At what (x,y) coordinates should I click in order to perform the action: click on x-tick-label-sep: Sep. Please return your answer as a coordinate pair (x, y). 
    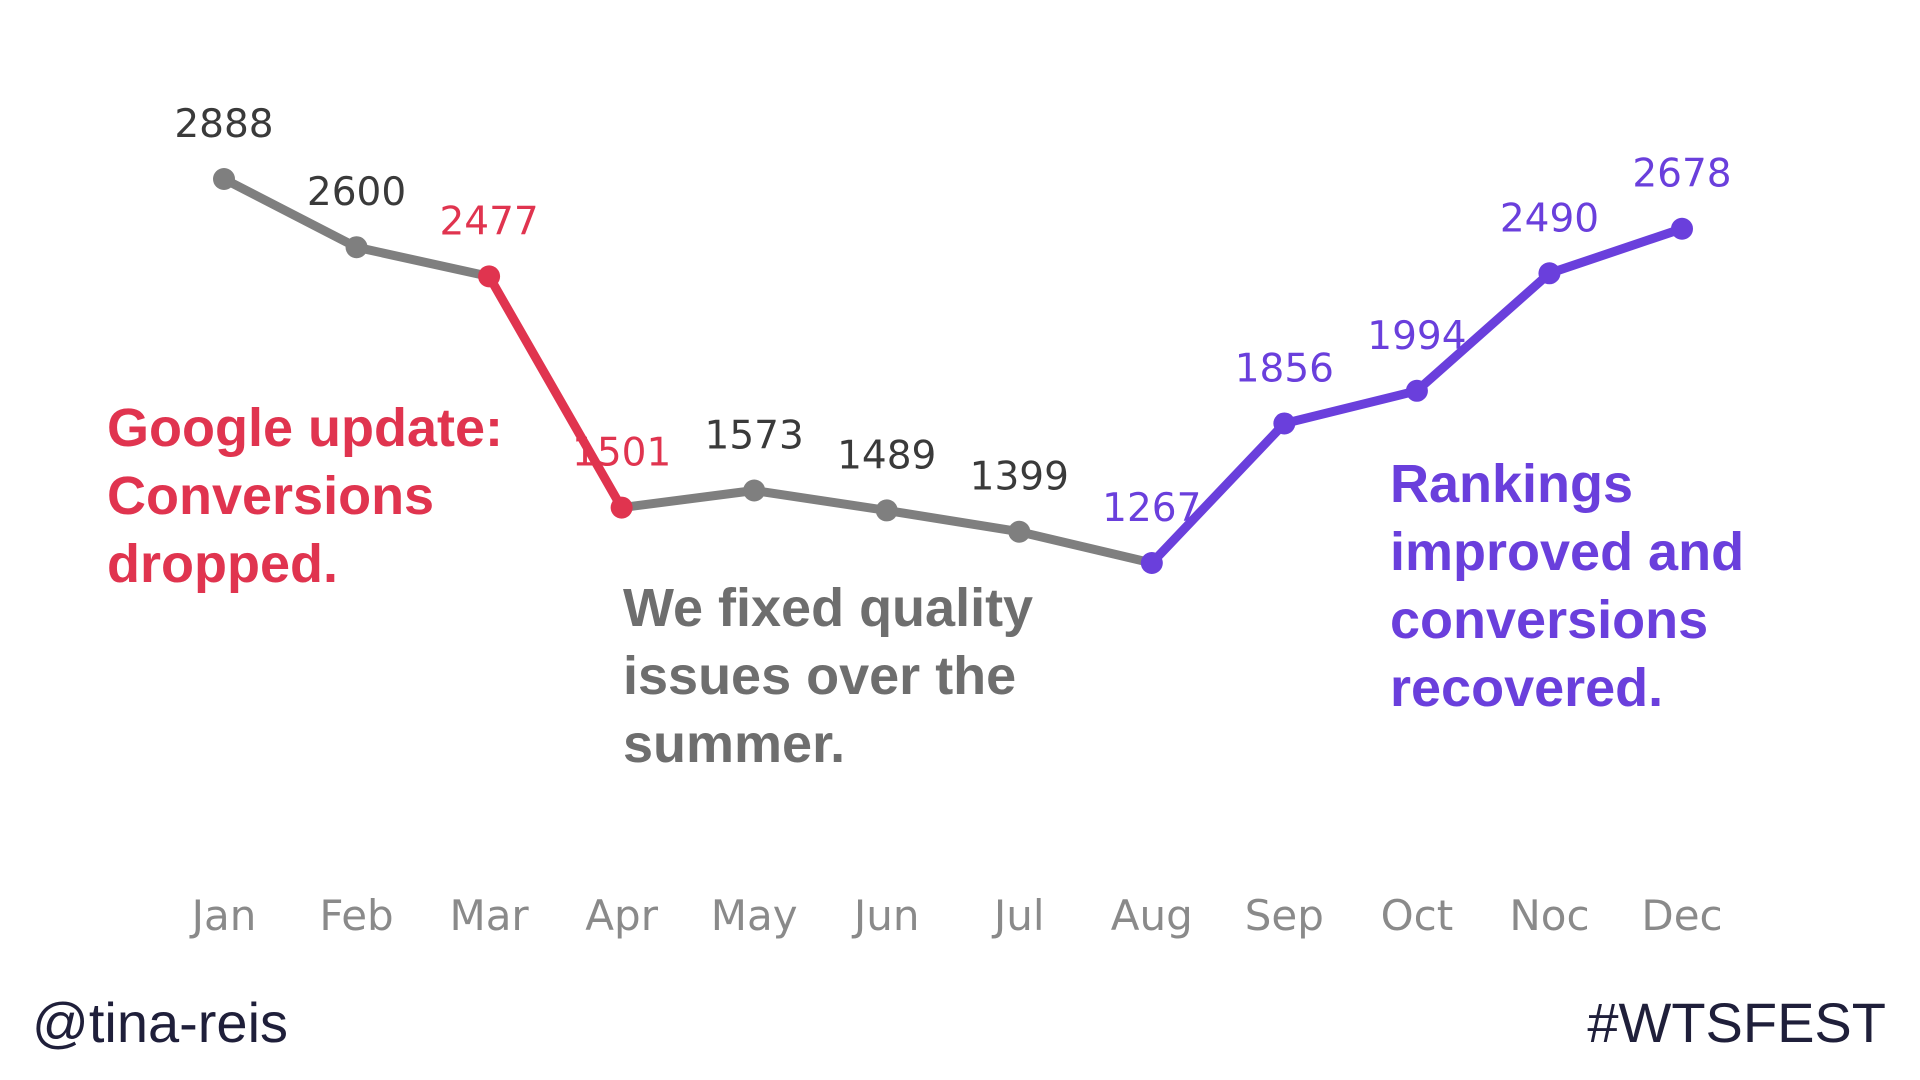
    Looking at the image, I should click on (1284, 915).